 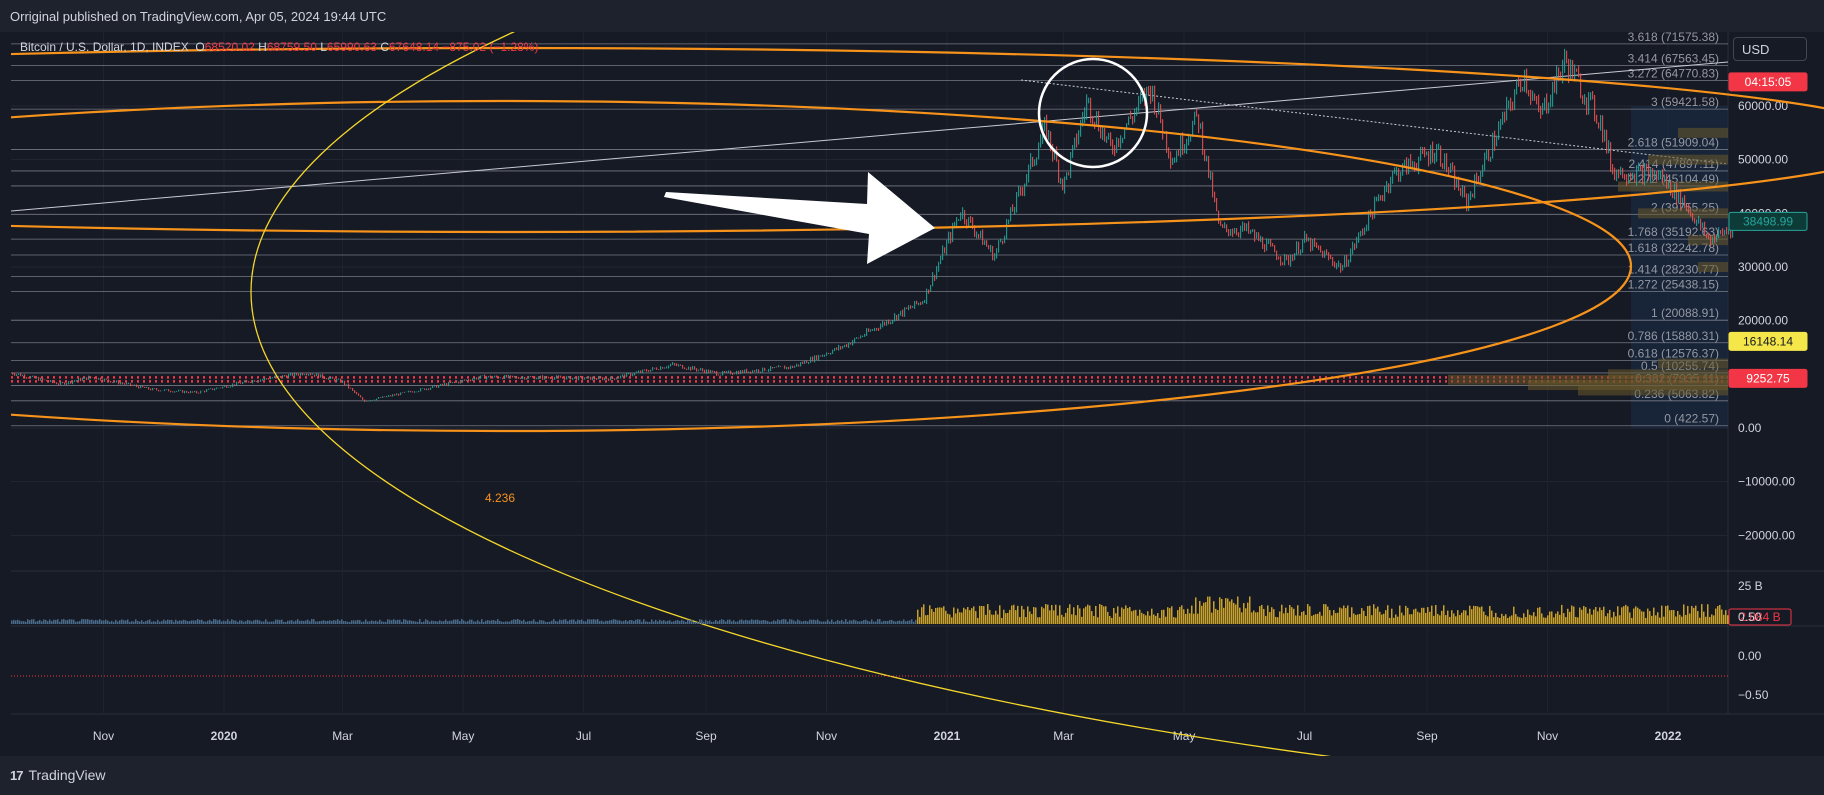 What do you see at coordinates (1753, 695) in the screenshot?
I see `oscillator-tick-label: −0.50` at bounding box center [1753, 695].